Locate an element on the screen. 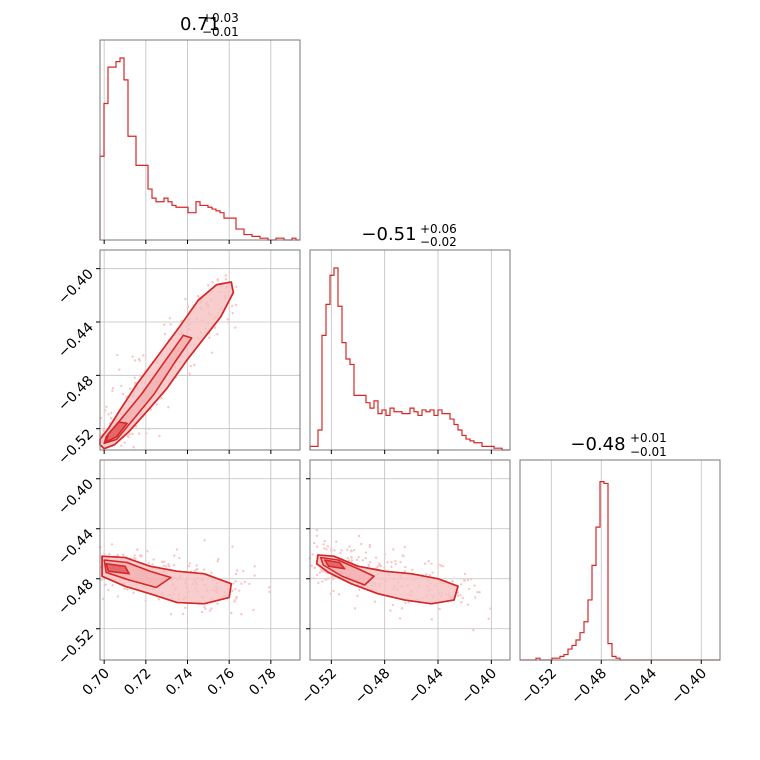 This screenshot has width=760, height=760. title-param-0: 0.71 is located at coordinates (200, 24).